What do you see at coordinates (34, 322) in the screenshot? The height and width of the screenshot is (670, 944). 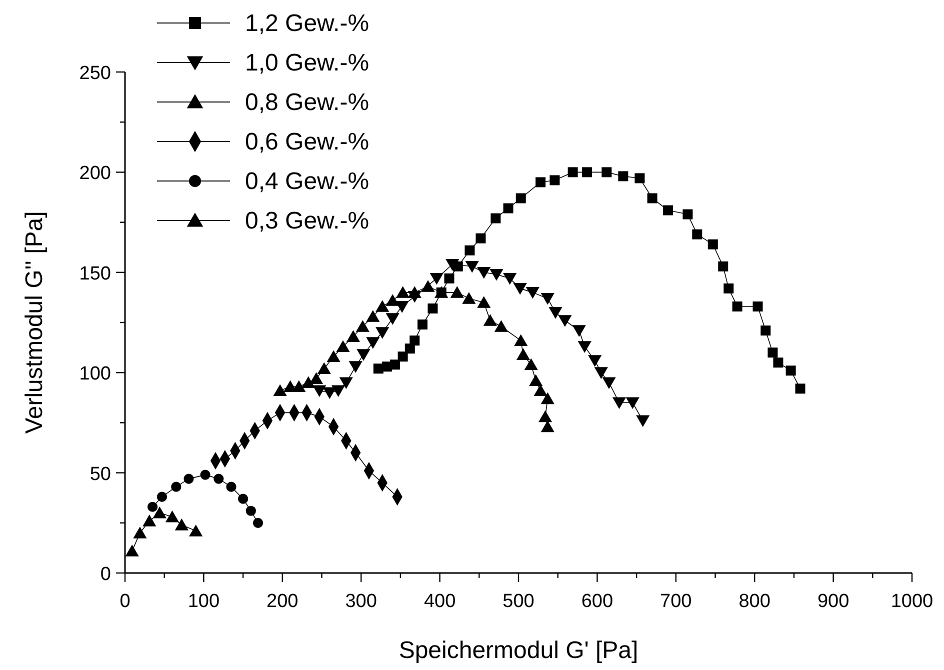 I see `y-axis-title: Verlustmodul G'' [Pa]` at bounding box center [34, 322].